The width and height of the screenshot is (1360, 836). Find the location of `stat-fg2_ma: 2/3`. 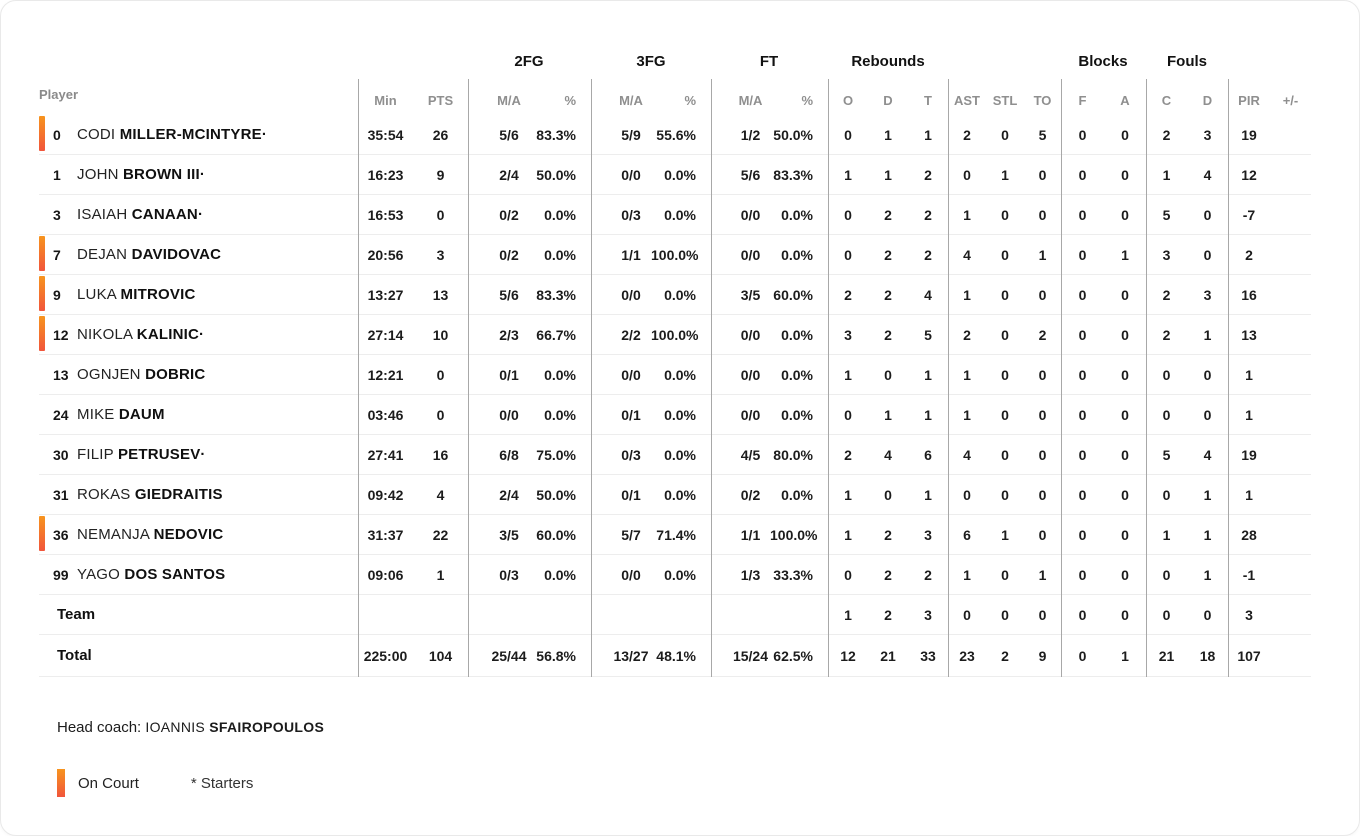

stat-fg2_ma: 2/3 is located at coordinates (509, 334).